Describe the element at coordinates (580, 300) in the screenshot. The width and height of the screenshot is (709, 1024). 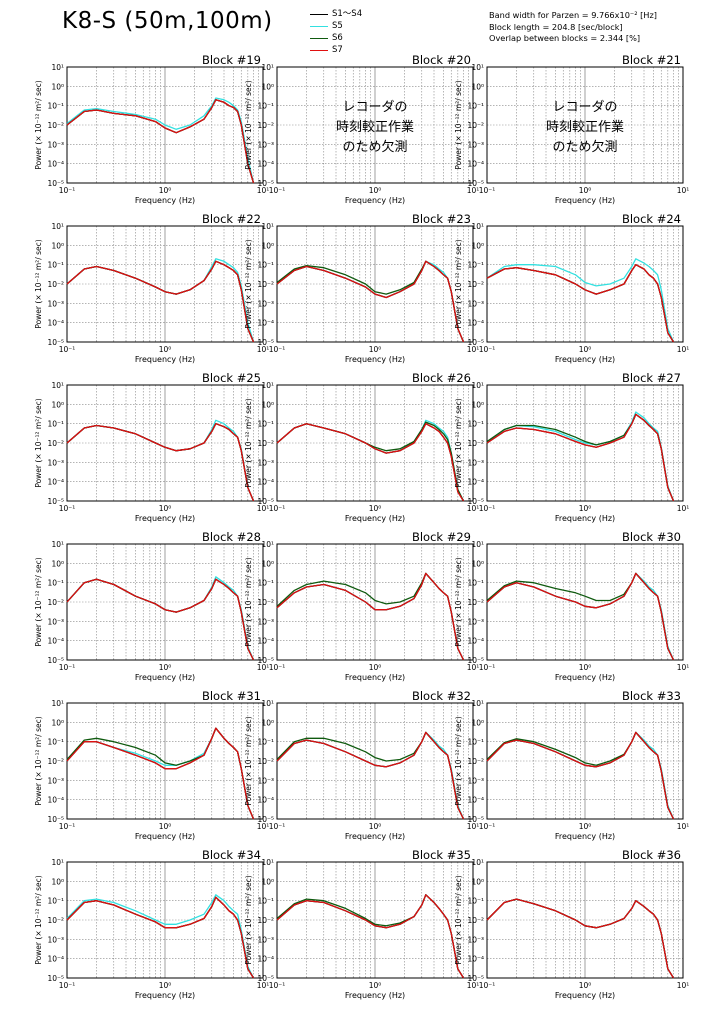
I see `series-line-s5` at that location.